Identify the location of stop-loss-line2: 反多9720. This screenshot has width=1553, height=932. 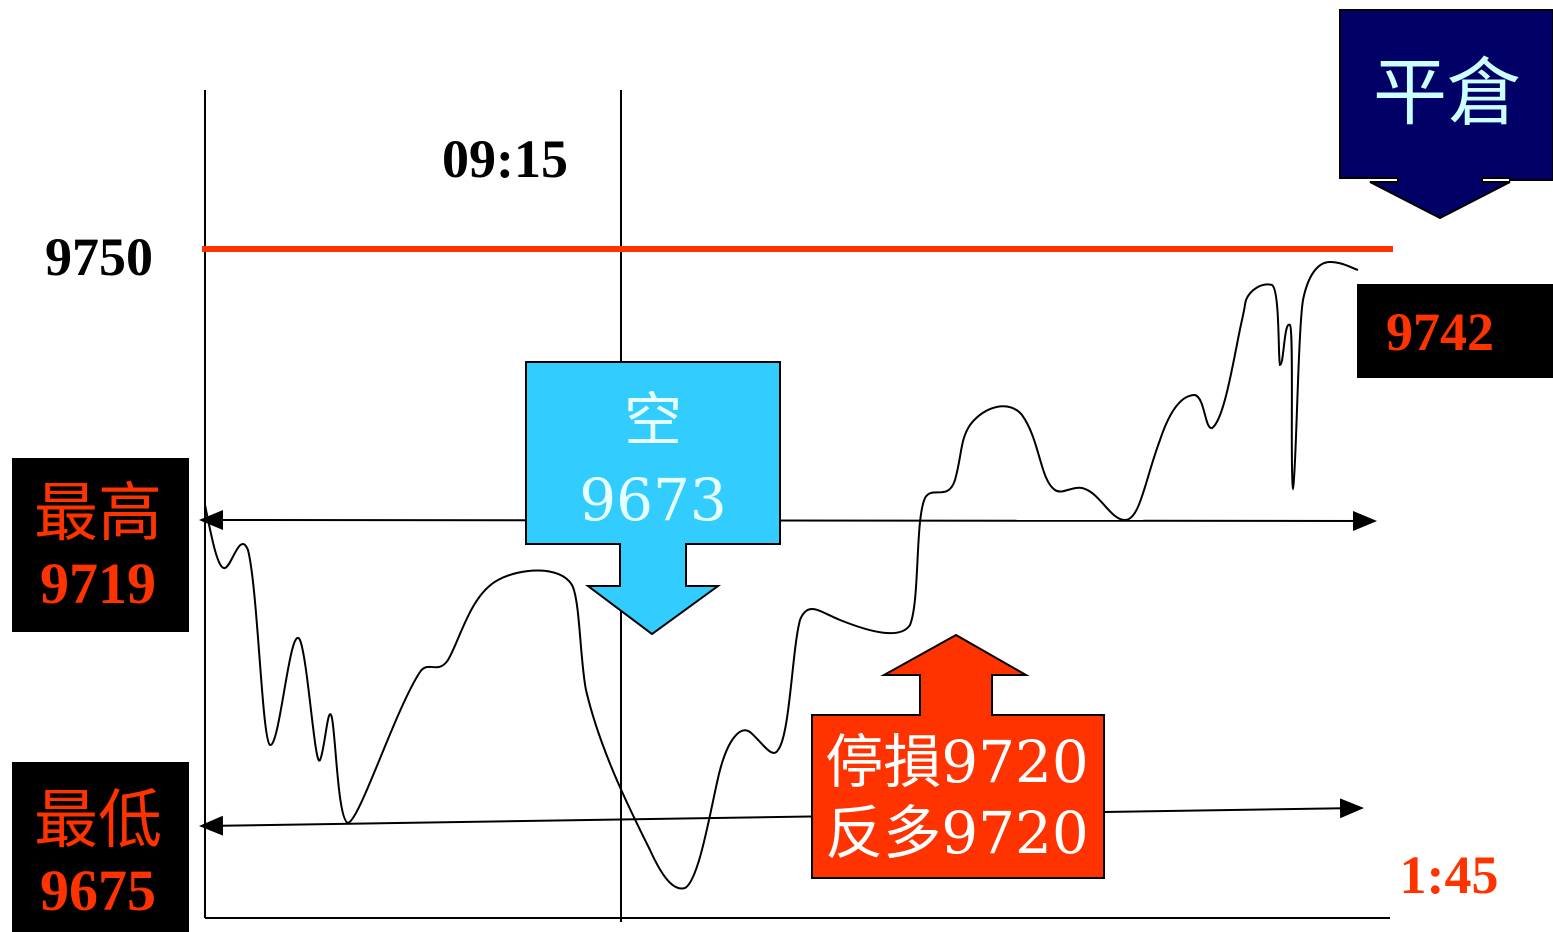
(957, 833).